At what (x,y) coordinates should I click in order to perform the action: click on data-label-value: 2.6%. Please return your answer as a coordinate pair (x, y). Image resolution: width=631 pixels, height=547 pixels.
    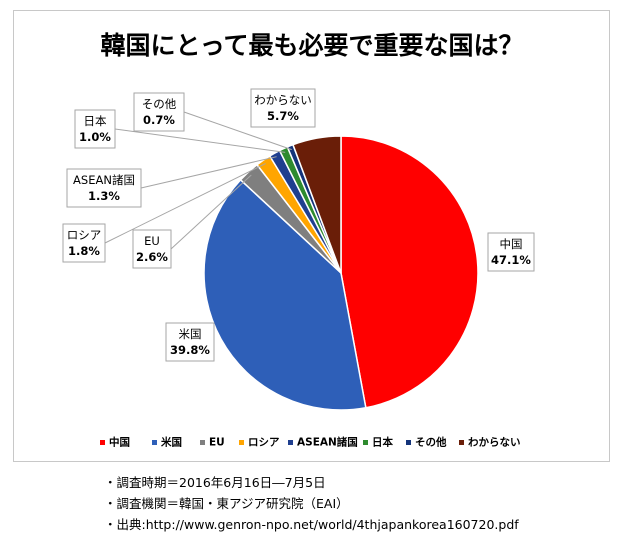
    Looking at the image, I should click on (152, 257).